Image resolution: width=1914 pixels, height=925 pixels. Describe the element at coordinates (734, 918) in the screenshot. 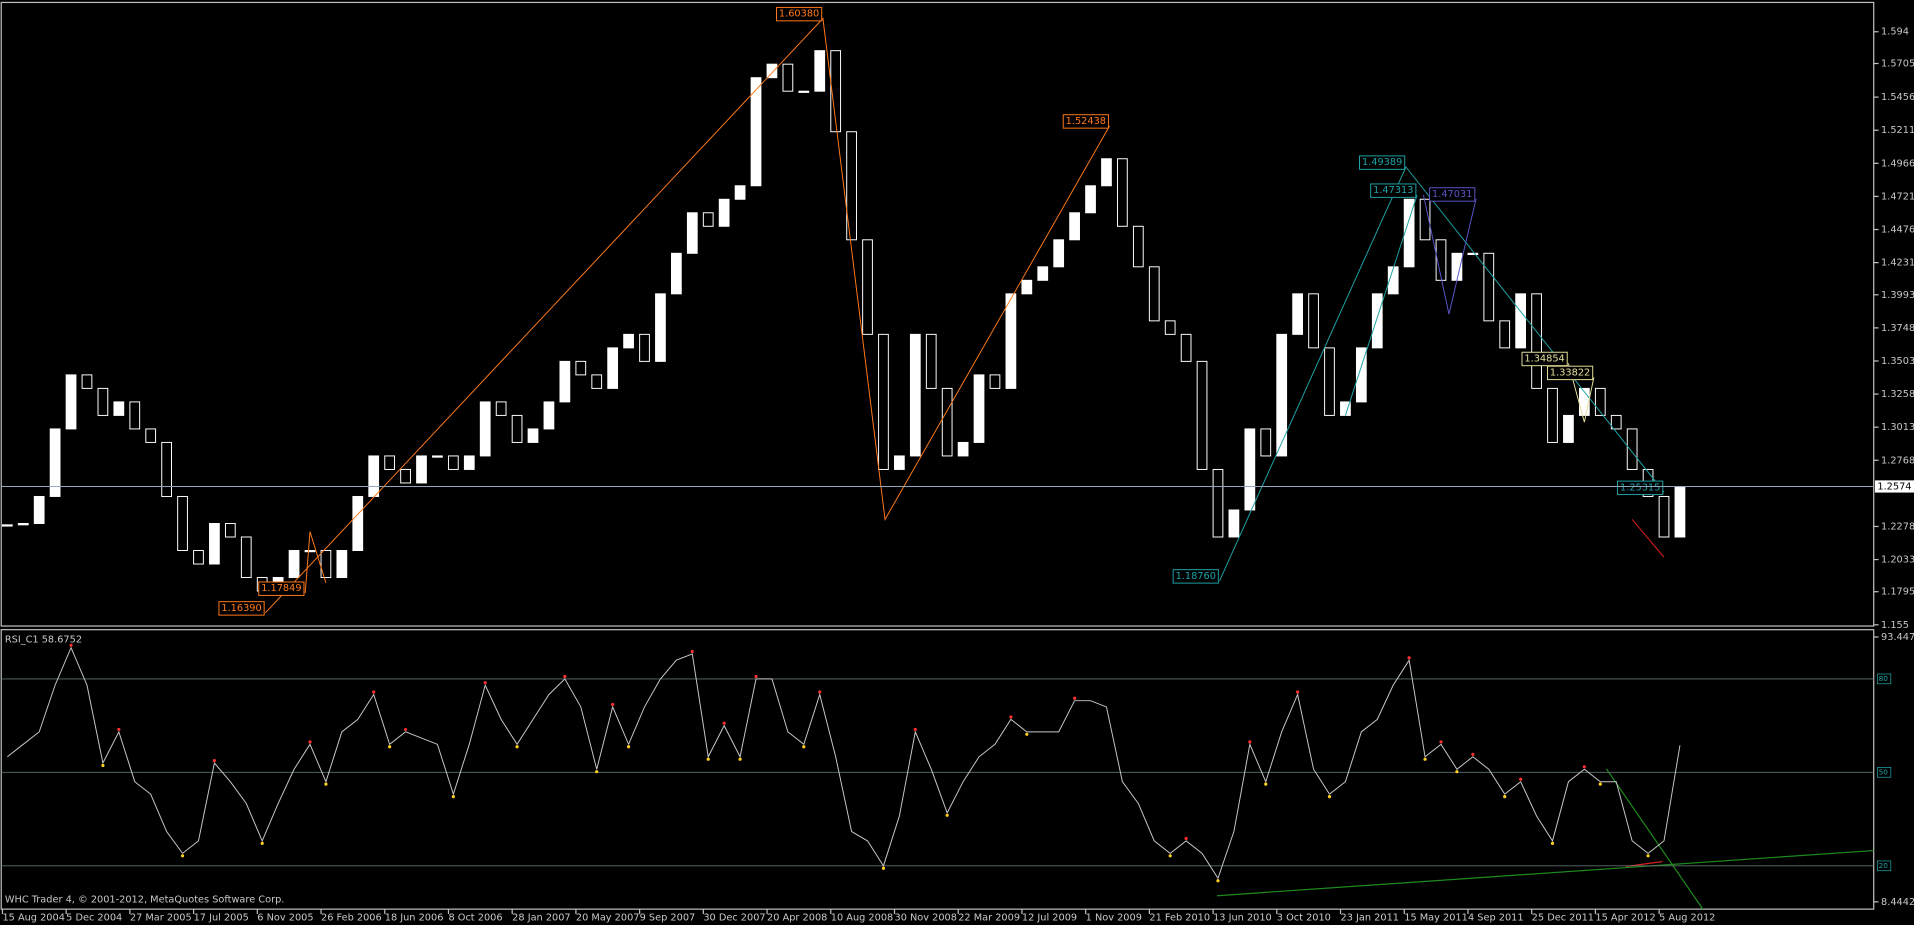

I see `x-tick-label: 30 Dec 2007` at that location.